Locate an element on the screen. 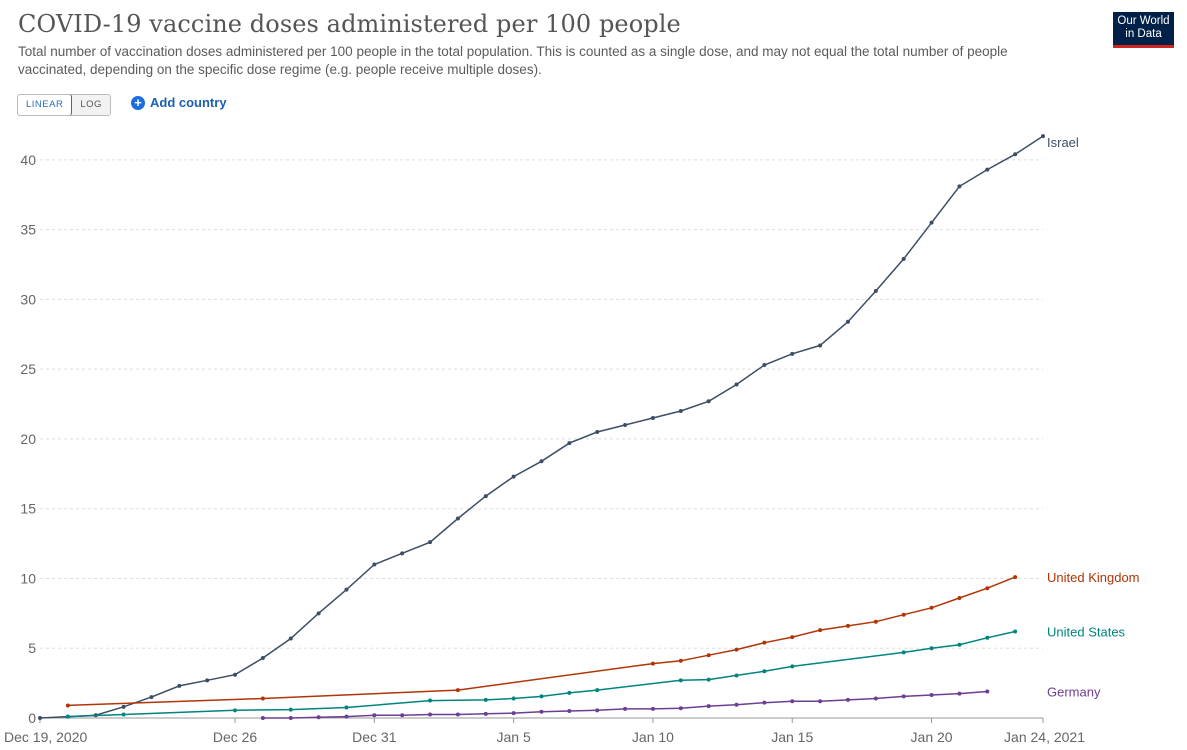 This screenshot has height=750, width=1187. y-tick-label: 40 is located at coordinates (28, 160).